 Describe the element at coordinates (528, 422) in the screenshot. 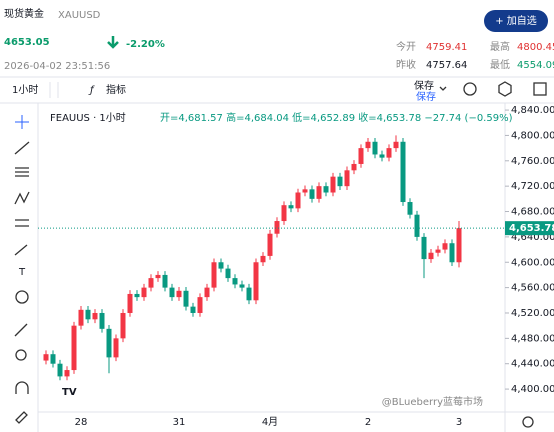

I see `axis-settings` at that location.